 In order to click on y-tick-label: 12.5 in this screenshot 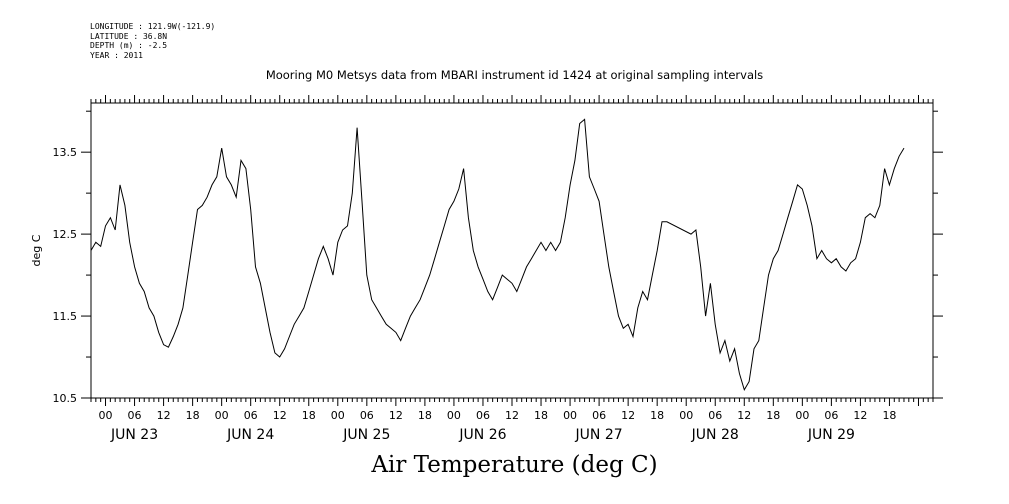, I will do `click(65, 234)`.